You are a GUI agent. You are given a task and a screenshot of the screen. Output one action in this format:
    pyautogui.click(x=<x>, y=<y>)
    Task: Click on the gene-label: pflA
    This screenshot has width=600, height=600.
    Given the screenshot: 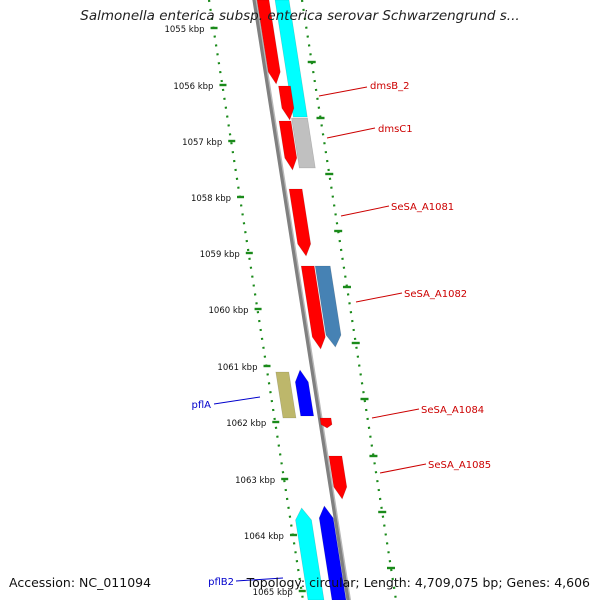 What is the action you would take?
    pyautogui.click(x=202, y=405)
    